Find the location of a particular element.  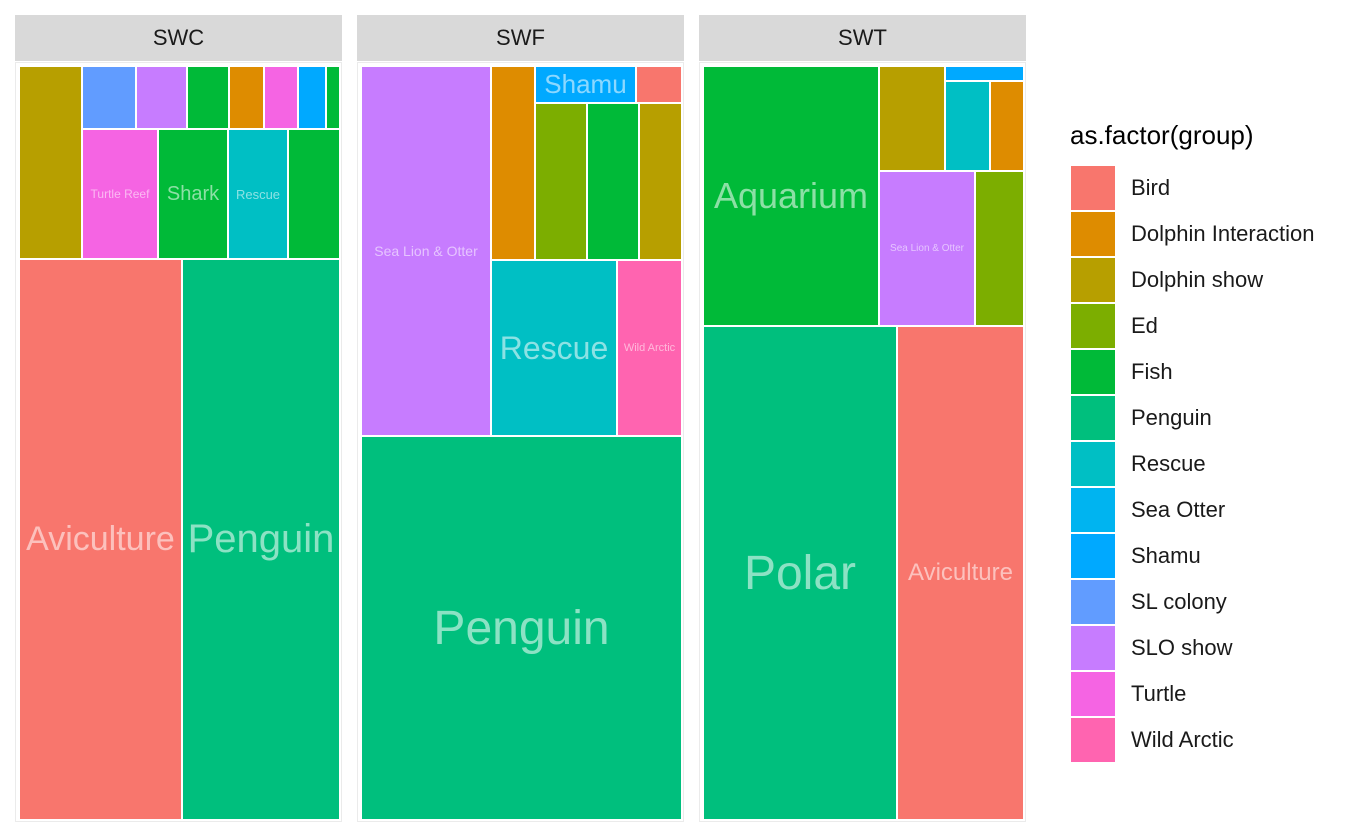

legend-item: Fish is located at coordinates (1192, 372).